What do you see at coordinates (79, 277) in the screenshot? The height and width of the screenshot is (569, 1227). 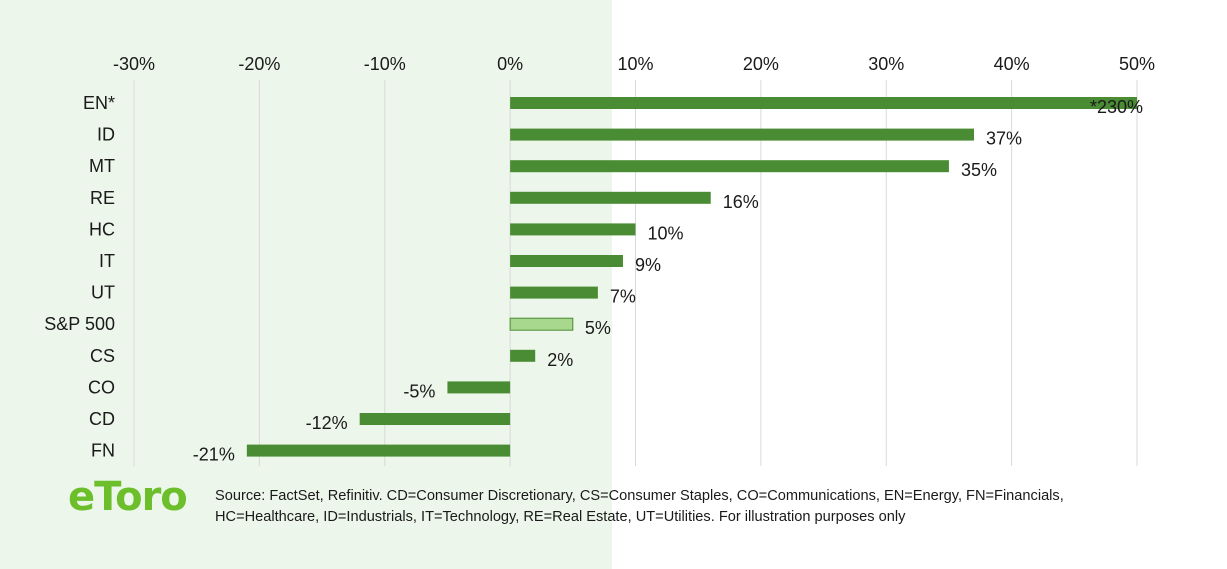 I see `category-labels: EN* ID MT RE HC IT UT S&P 500 CS CO CD FN` at bounding box center [79, 277].